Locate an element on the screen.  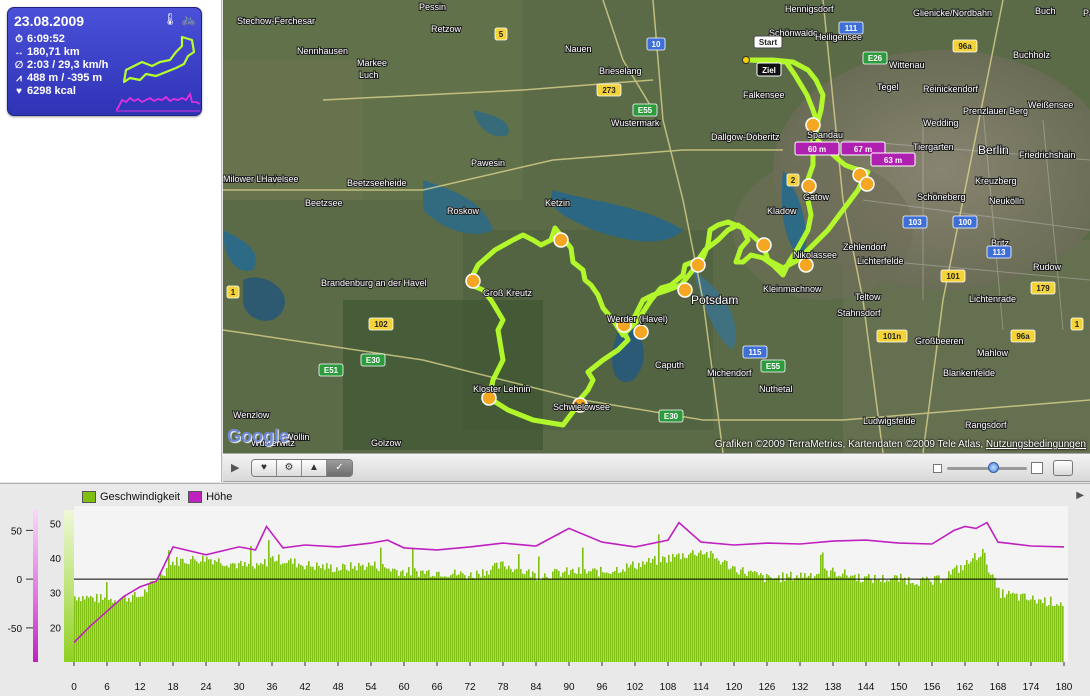
legend-elevation: Höhe is located at coordinates (210, 497).